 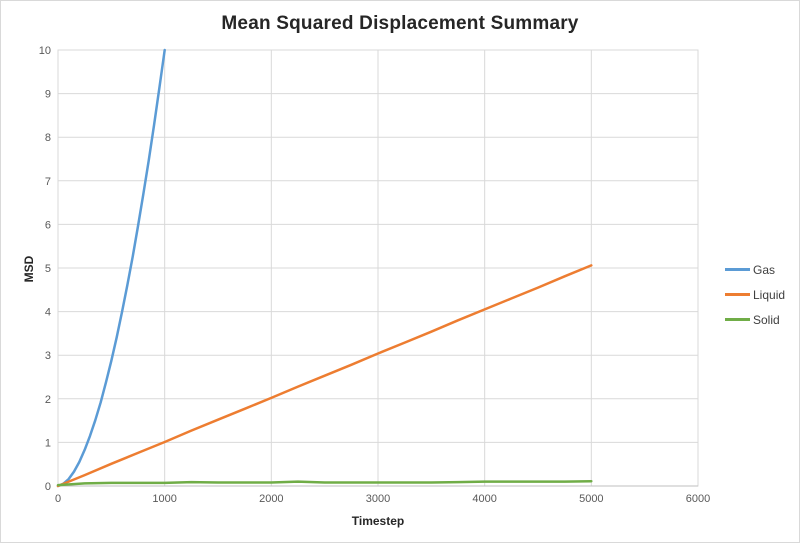 What do you see at coordinates (764, 269) in the screenshot?
I see `legend-label: Gas` at bounding box center [764, 269].